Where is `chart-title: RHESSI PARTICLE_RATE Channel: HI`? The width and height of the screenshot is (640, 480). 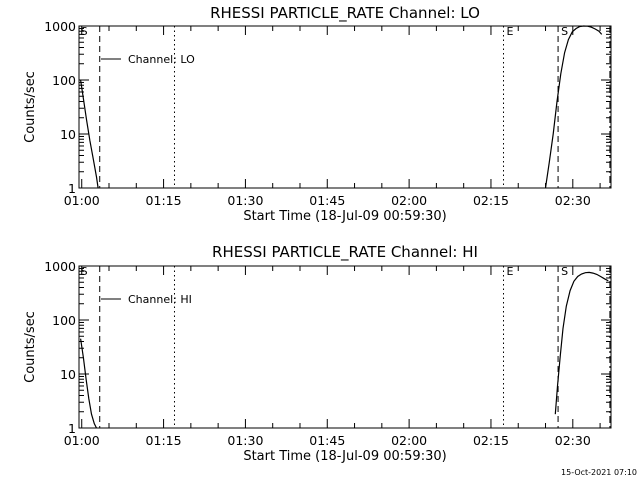
chart-title: RHESSI PARTICLE_RATE Channel: HI is located at coordinates (345, 252).